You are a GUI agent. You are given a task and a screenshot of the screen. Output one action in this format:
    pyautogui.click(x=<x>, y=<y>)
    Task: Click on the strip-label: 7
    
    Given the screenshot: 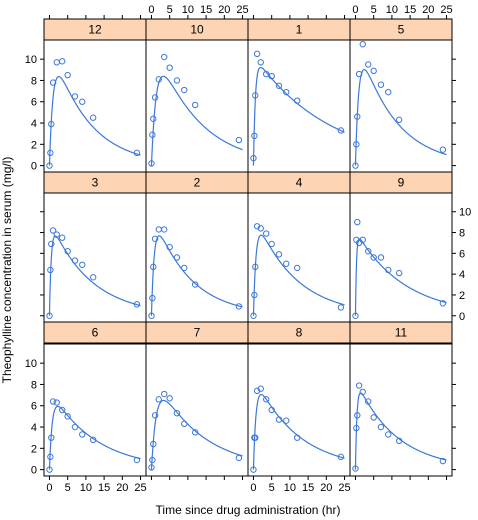 What is the action you would take?
    pyautogui.click(x=197, y=333)
    